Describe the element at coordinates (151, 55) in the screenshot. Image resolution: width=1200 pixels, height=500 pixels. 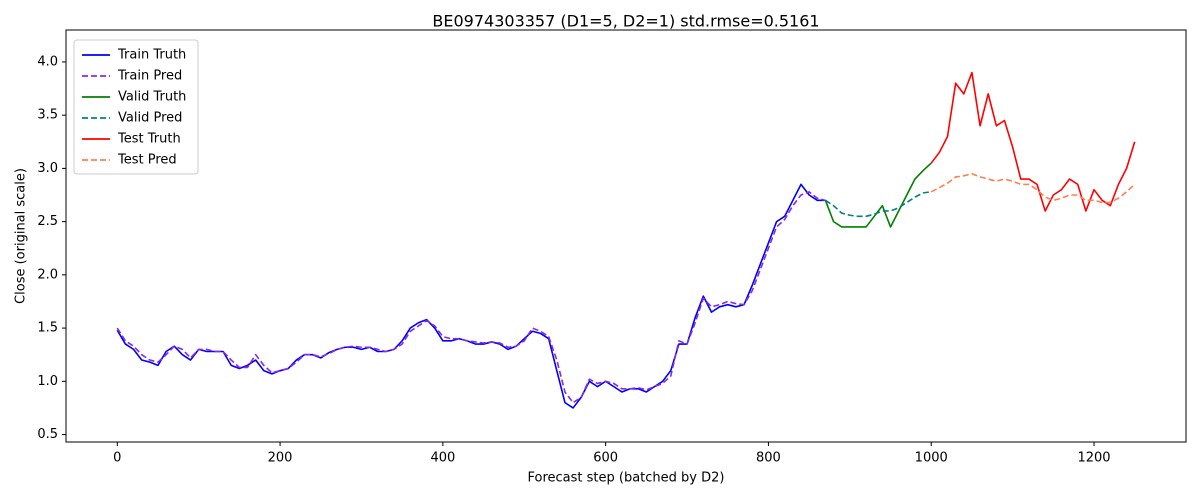
I see `legend-label: Train Truth` at that location.